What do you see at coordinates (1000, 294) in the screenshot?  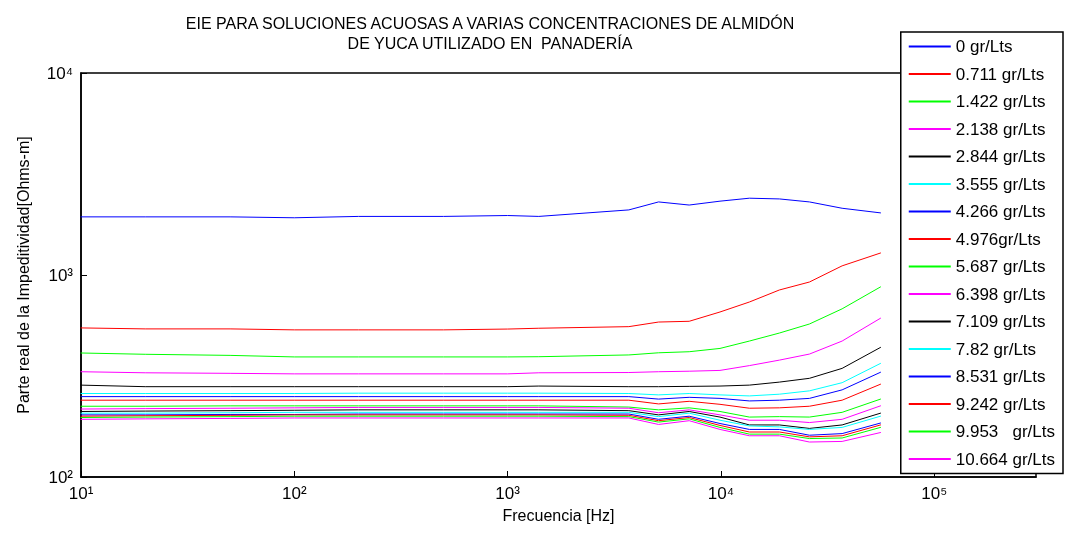 I see `legend-label: 6.398 gr/Lts` at bounding box center [1000, 294].